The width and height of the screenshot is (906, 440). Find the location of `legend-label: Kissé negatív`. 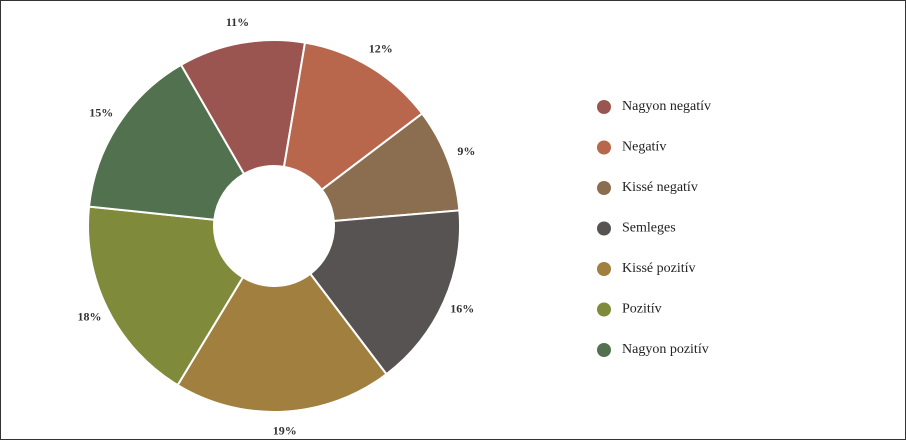

legend-label: Kissé negatív is located at coordinates (660, 187).